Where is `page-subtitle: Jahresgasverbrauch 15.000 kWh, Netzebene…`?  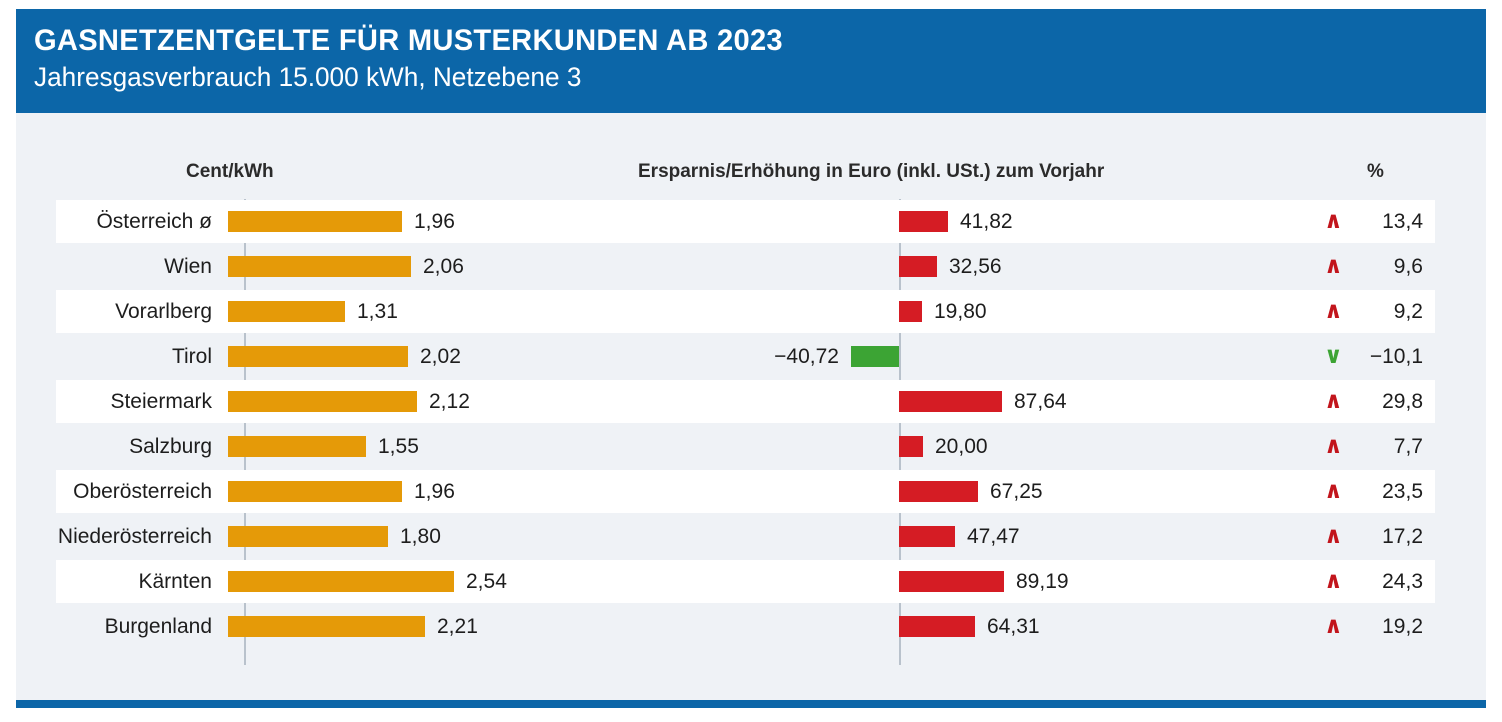
page-subtitle: Jahresgasverbrauch 15.000 kWh, Netzebene… is located at coordinates (308, 77).